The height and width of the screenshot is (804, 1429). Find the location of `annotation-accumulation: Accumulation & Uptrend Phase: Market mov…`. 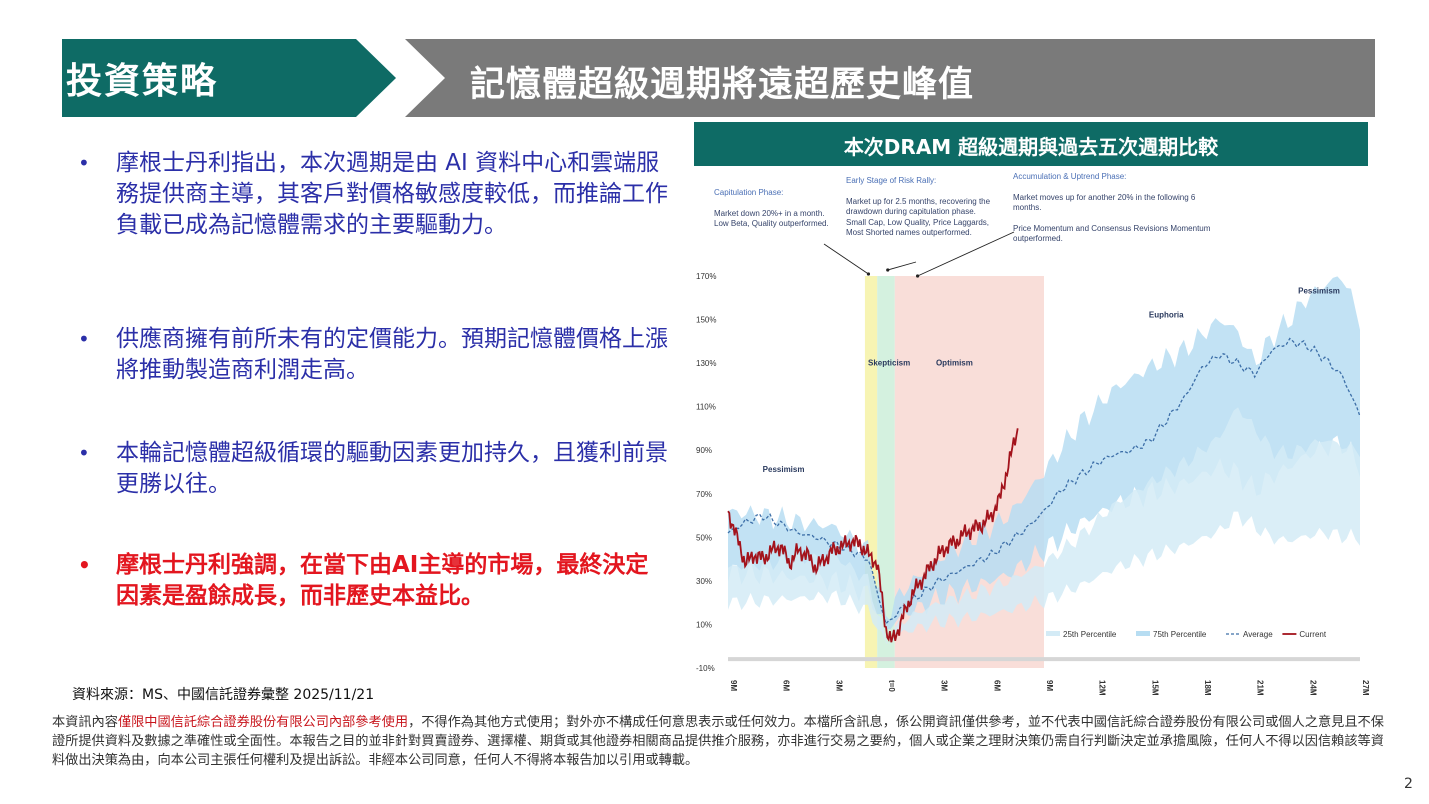

annotation-accumulation: Accumulation & Uptrend Phase: Market mov… is located at coordinates (1113, 208).